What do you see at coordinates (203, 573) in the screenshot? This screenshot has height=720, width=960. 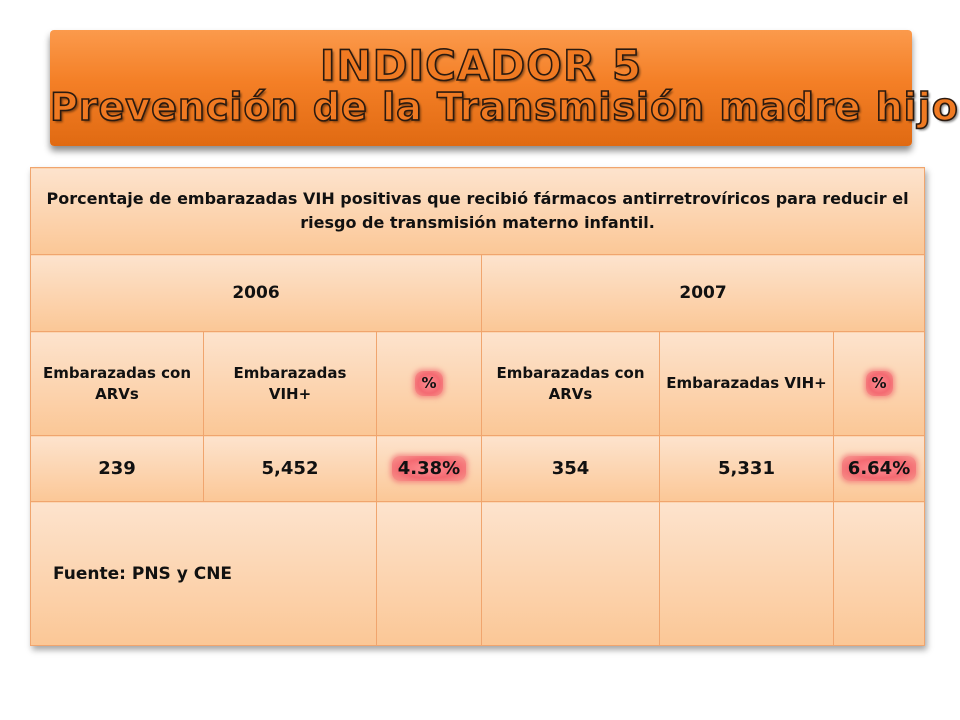 I see `source-note: Fuente: PNS y CNE` at bounding box center [203, 573].